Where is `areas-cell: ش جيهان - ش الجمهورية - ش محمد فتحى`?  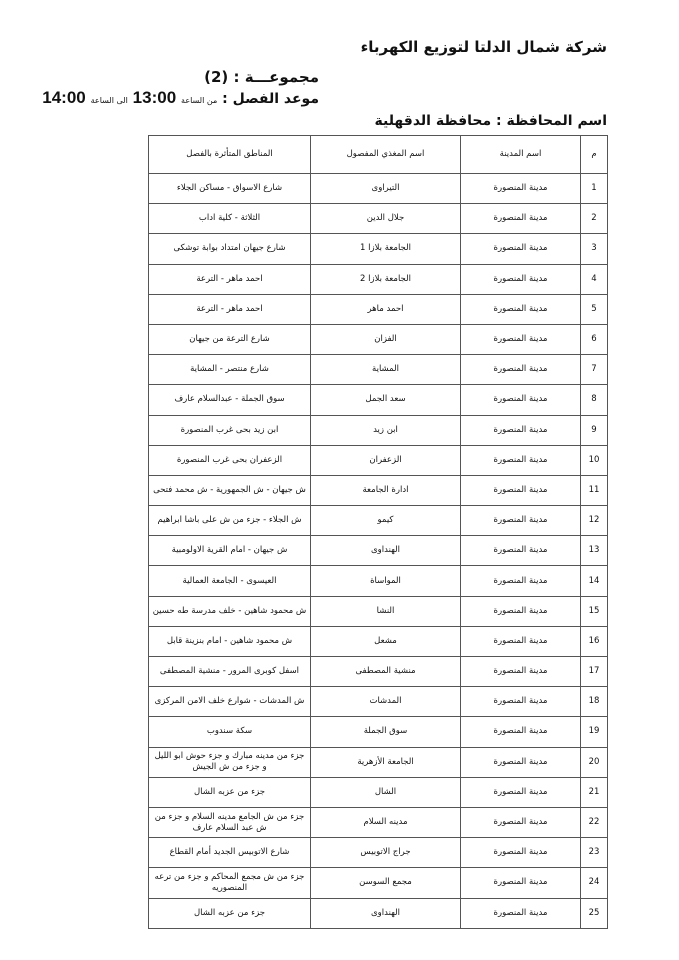 areas-cell: ش جيهان - ش الجمهورية - ش محمد فتحى is located at coordinates (229, 490).